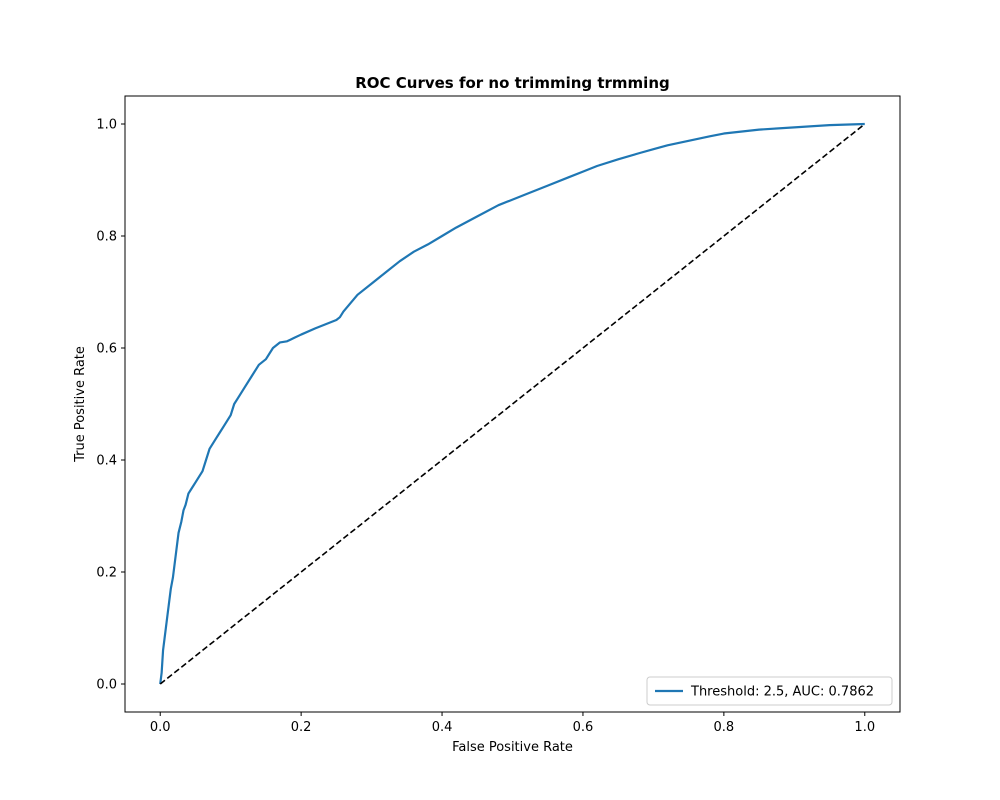 The height and width of the screenshot is (800, 1000). Describe the element at coordinates (583, 727) in the screenshot. I see `x-tick-label: 0.6` at that location.